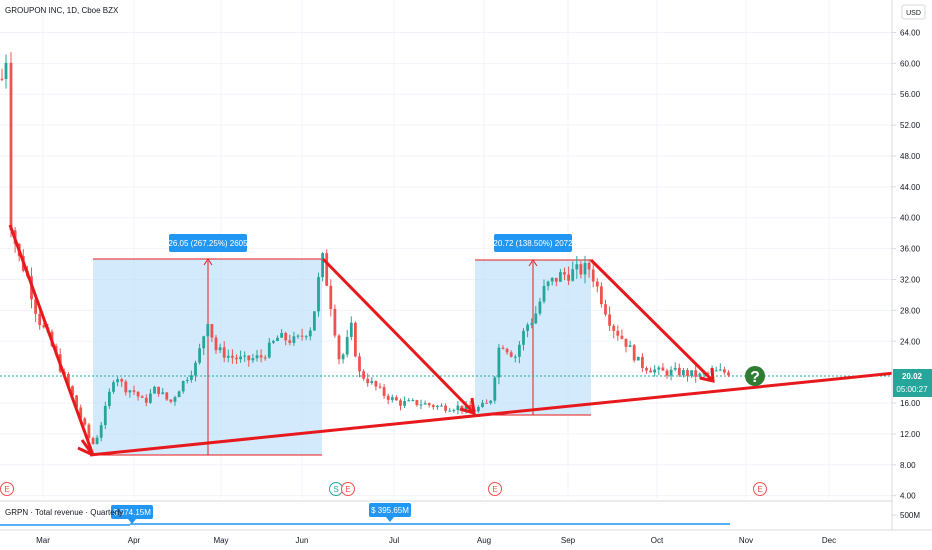 This screenshot has height=550, width=932. What do you see at coordinates (910, 156) in the screenshot?
I see `price-tick-label: 48.00` at bounding box center [910, 156].